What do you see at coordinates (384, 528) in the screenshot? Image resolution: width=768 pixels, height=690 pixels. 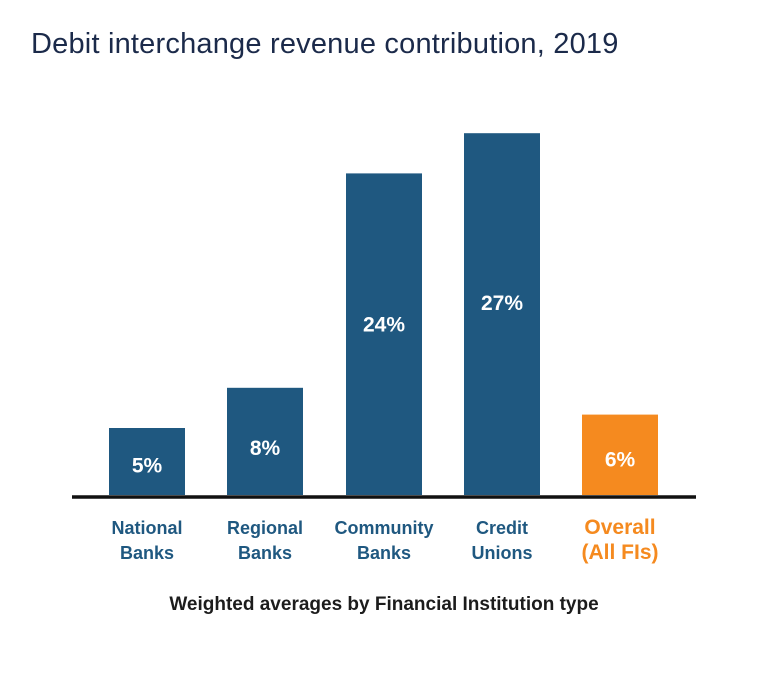 I see `category-label-2-line-0: Community` at bounding box center [384, 528].